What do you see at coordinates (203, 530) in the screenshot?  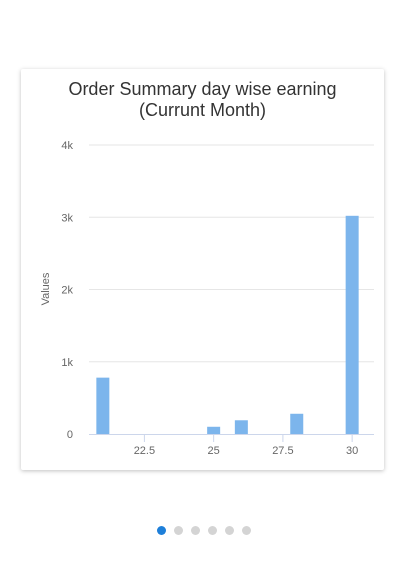 I see `carousel-pagination` at bounding box center [203, 530].